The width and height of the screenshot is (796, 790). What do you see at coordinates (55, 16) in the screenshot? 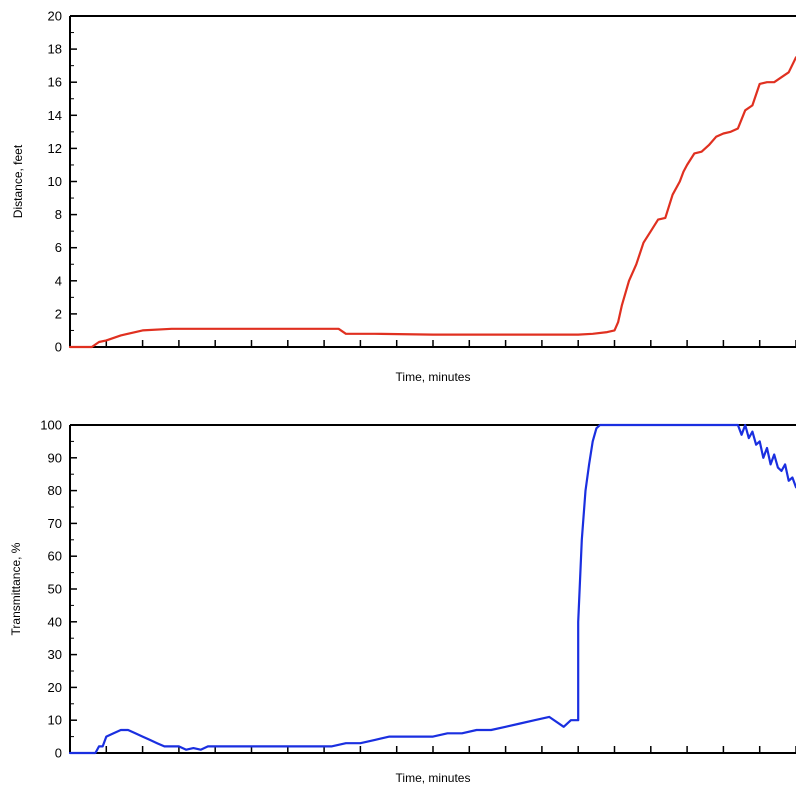
I see `distance-y-tick-label: 20` at bounding box center [55, 16].